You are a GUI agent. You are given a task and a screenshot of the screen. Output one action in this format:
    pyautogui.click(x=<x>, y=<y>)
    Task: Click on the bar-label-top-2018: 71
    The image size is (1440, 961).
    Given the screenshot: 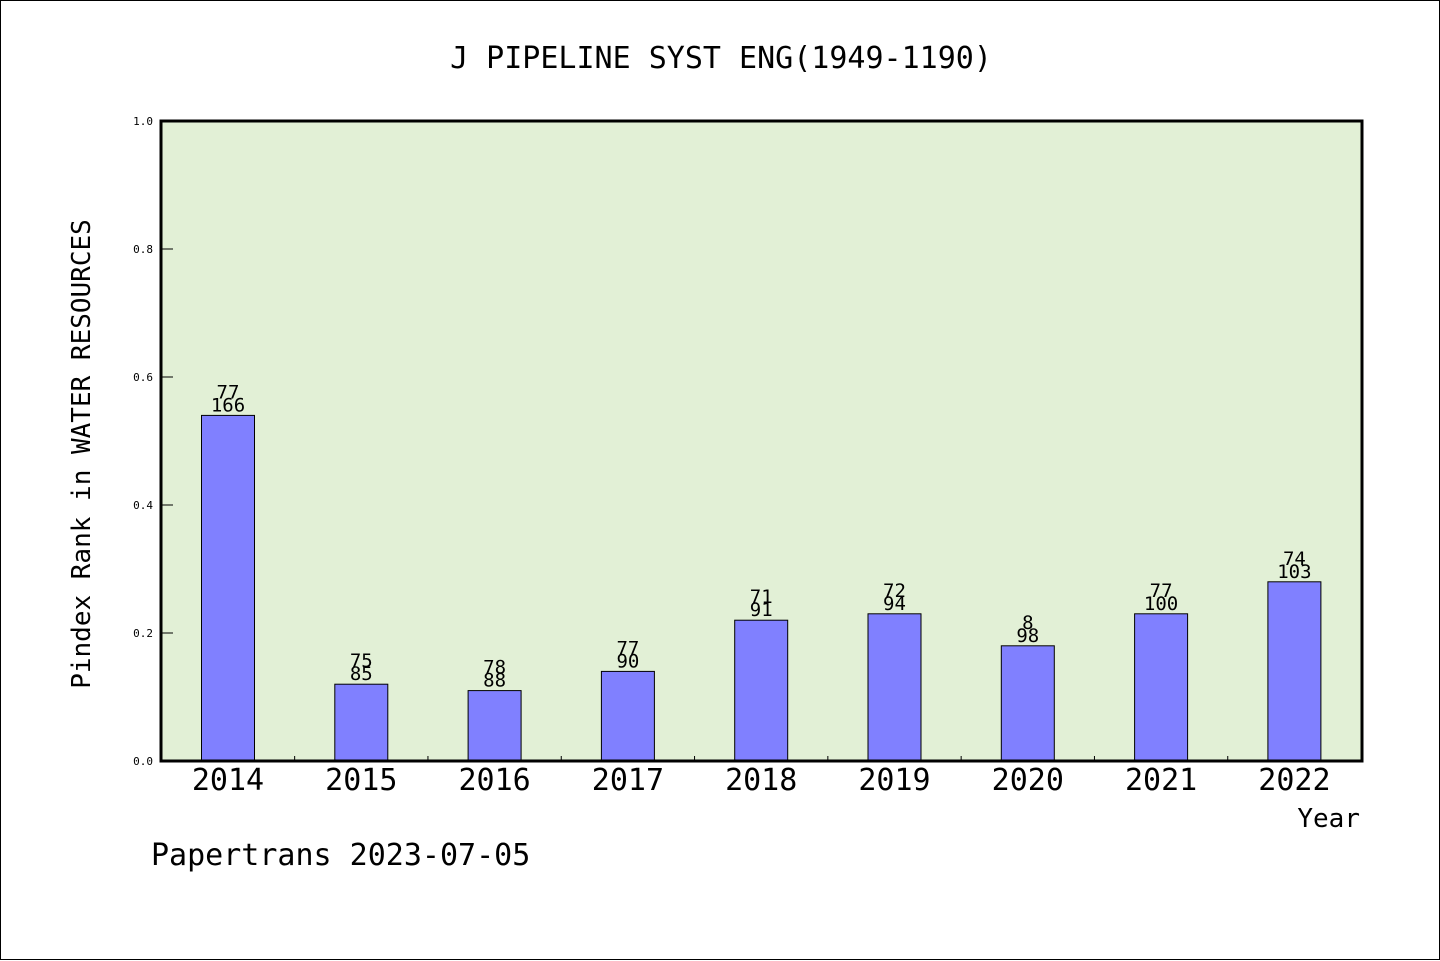 What is the action you would take?
    pyautogui.click(x=761, y=597)
    